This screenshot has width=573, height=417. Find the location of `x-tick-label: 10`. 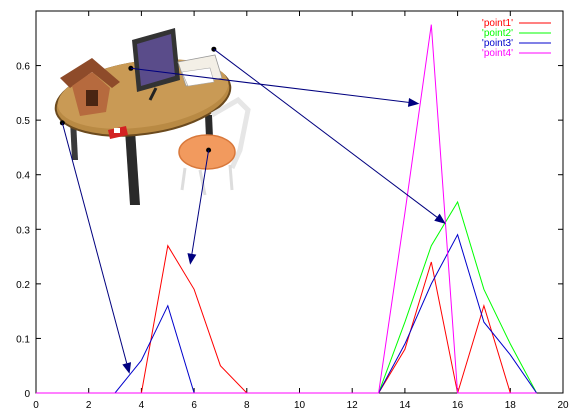

x-tick-label: 10 is located at coordinates (300, 405).